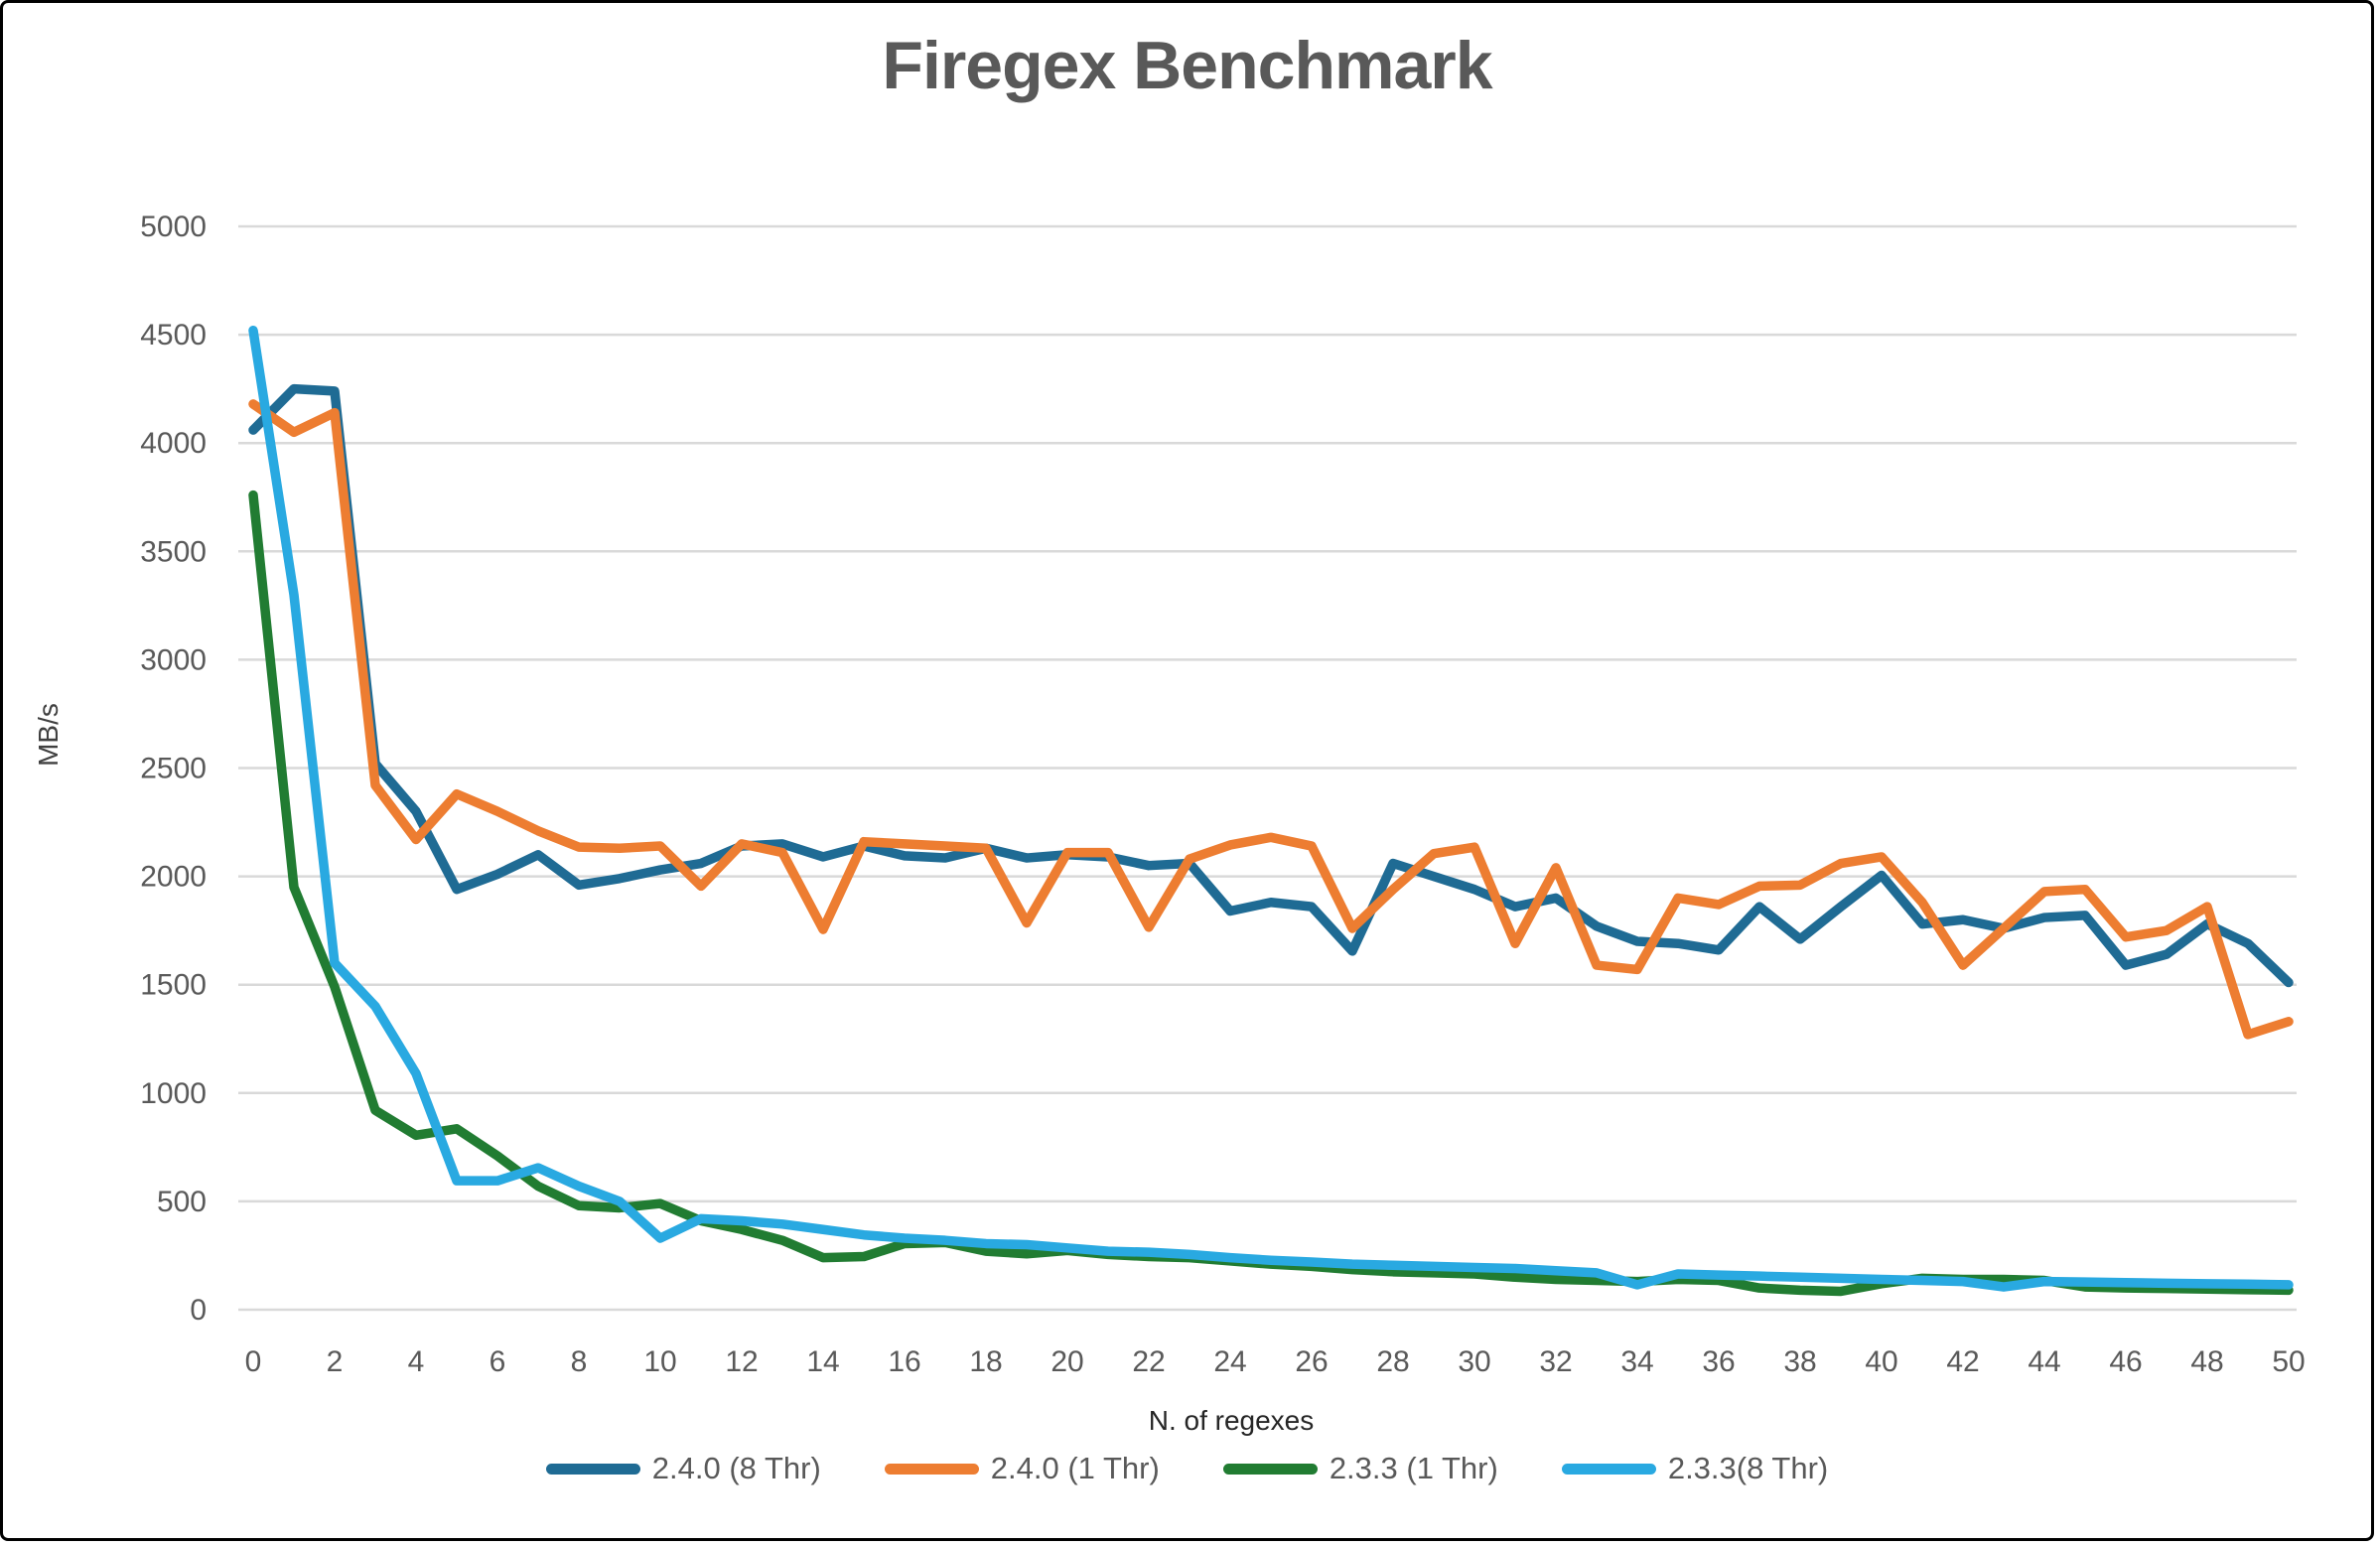  I want to click on y-tick-label: 500, so click(182, 1202).